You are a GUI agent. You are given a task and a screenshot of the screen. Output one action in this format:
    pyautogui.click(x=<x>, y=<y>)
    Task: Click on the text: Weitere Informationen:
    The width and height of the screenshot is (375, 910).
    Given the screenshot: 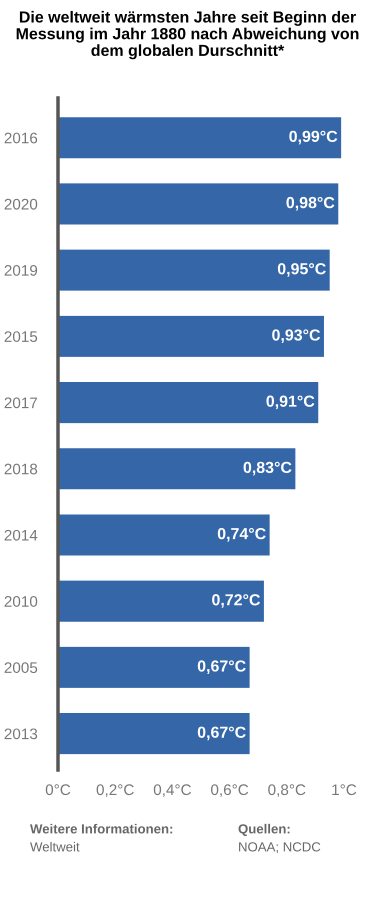 What is the action you would take?
    pyautogui.click(x=101, y=829)
    